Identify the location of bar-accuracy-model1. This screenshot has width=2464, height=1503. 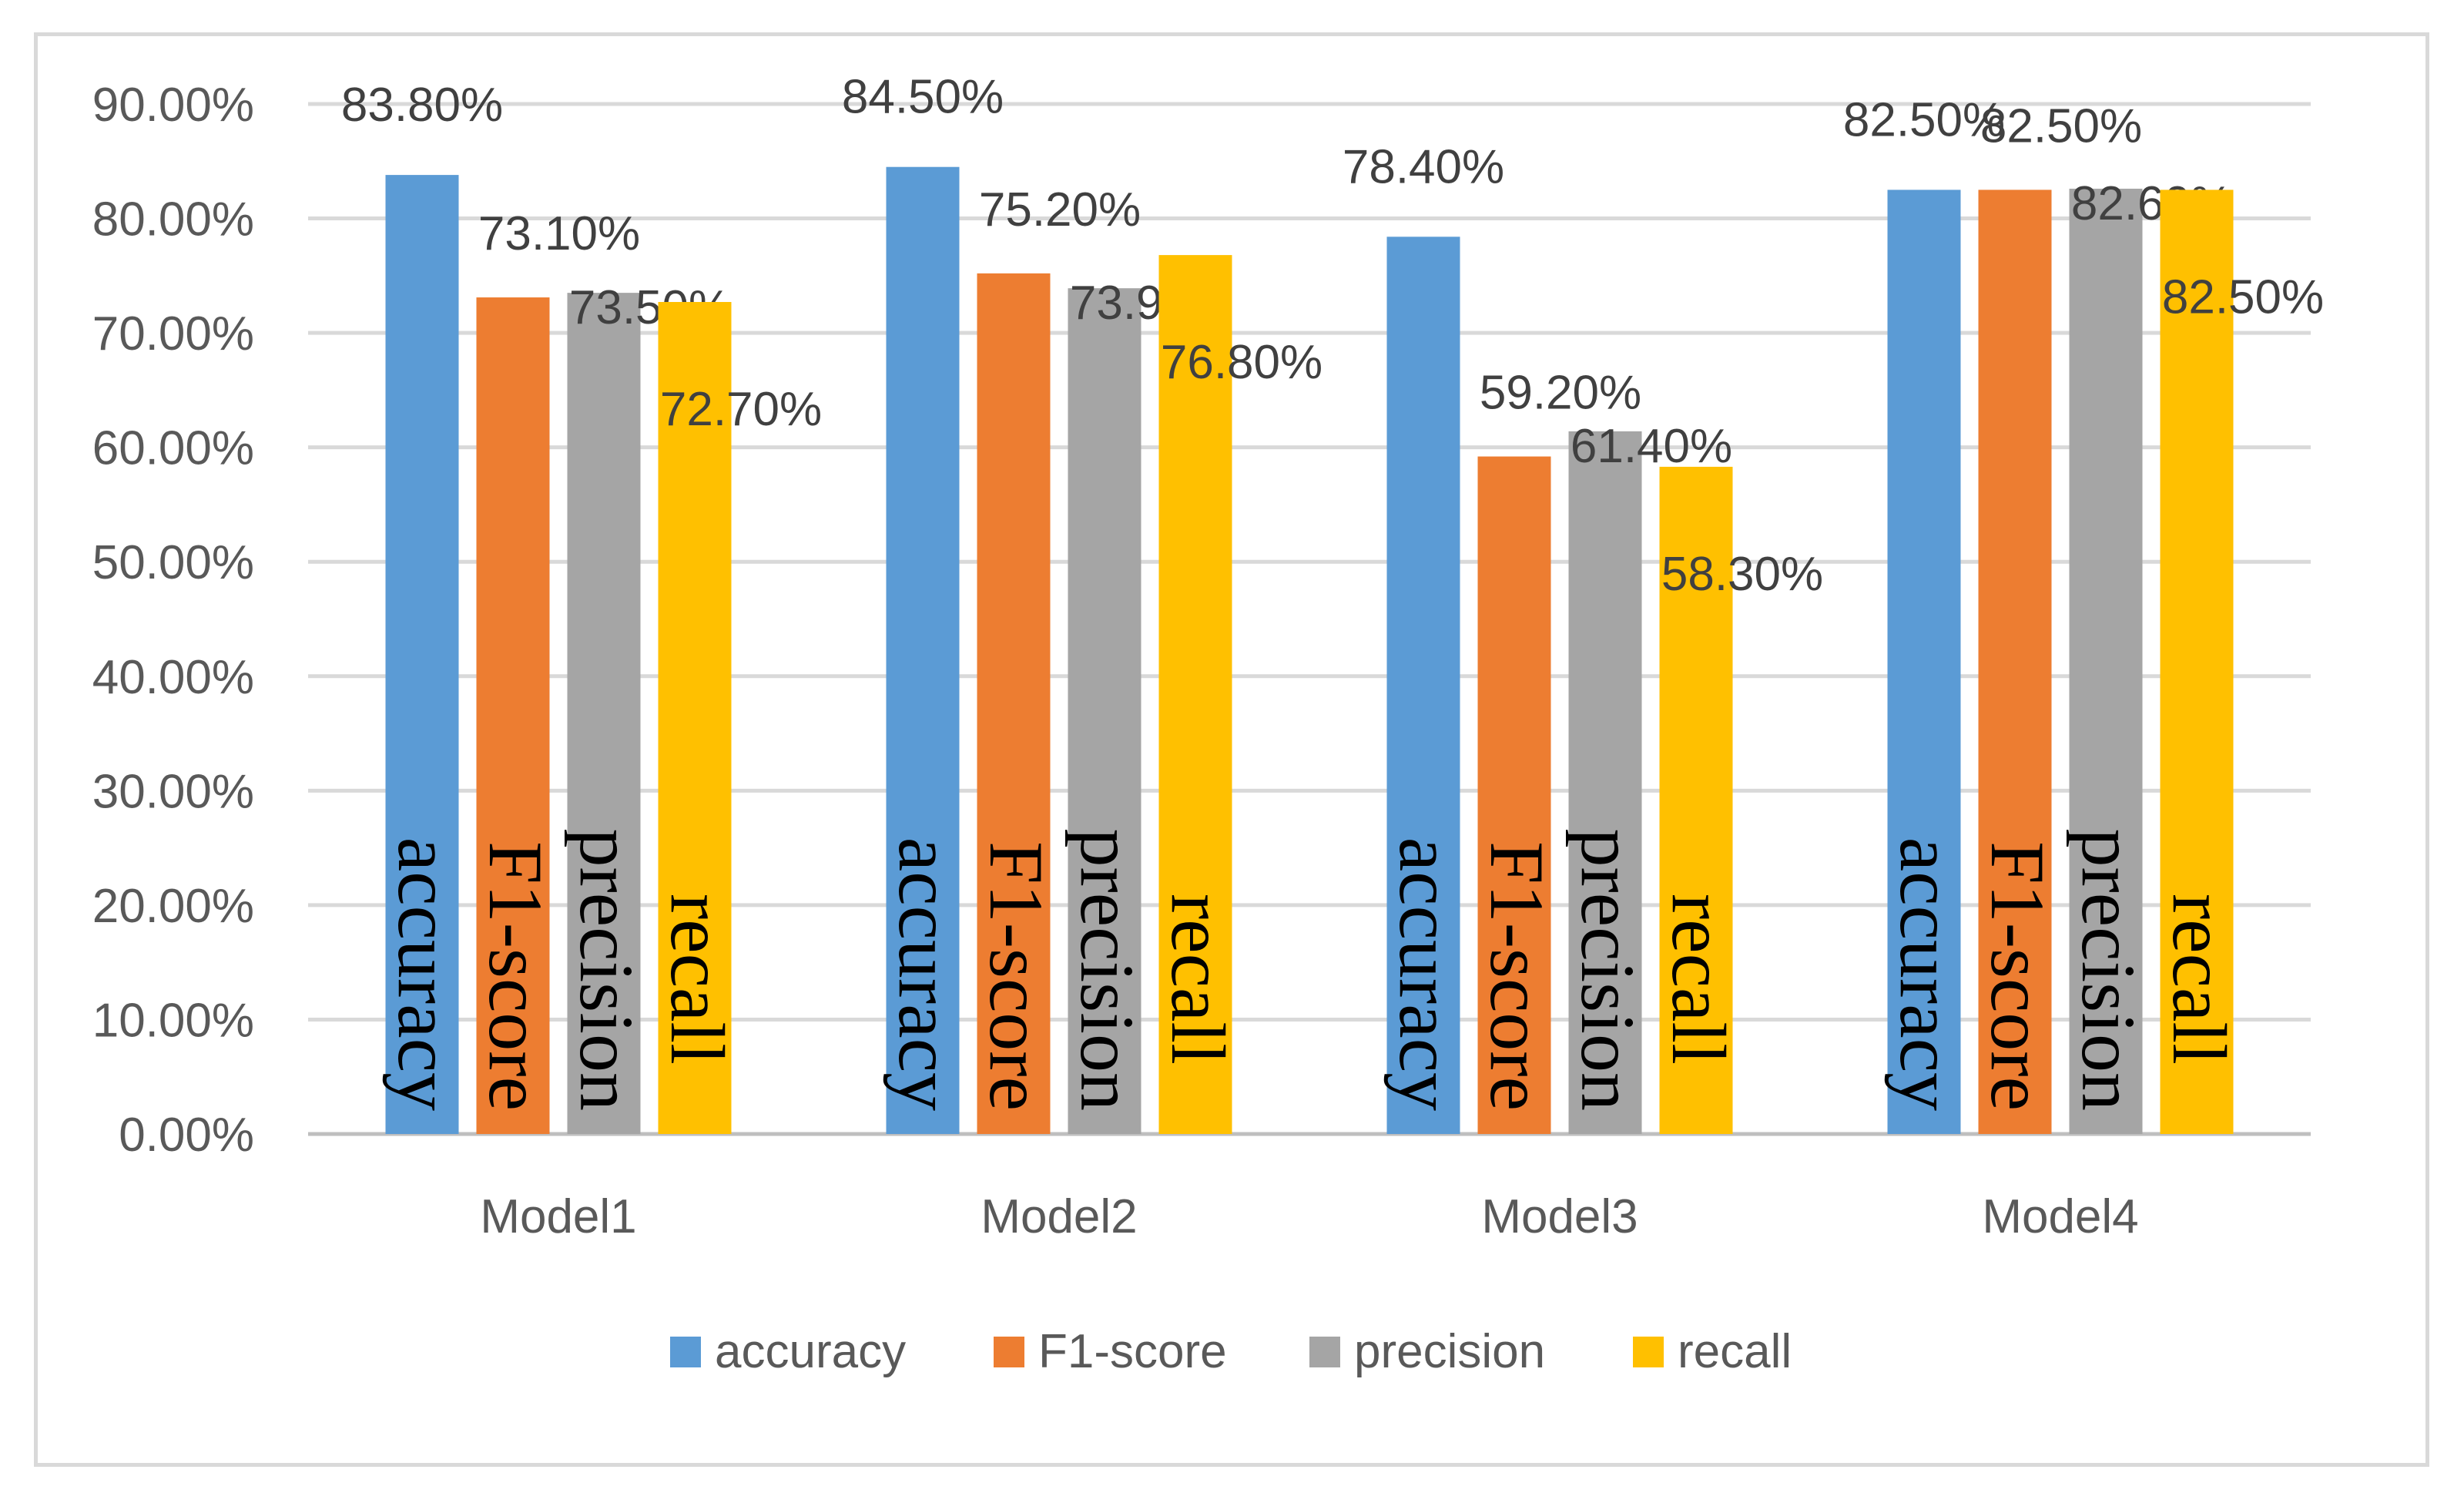
(422, 654).